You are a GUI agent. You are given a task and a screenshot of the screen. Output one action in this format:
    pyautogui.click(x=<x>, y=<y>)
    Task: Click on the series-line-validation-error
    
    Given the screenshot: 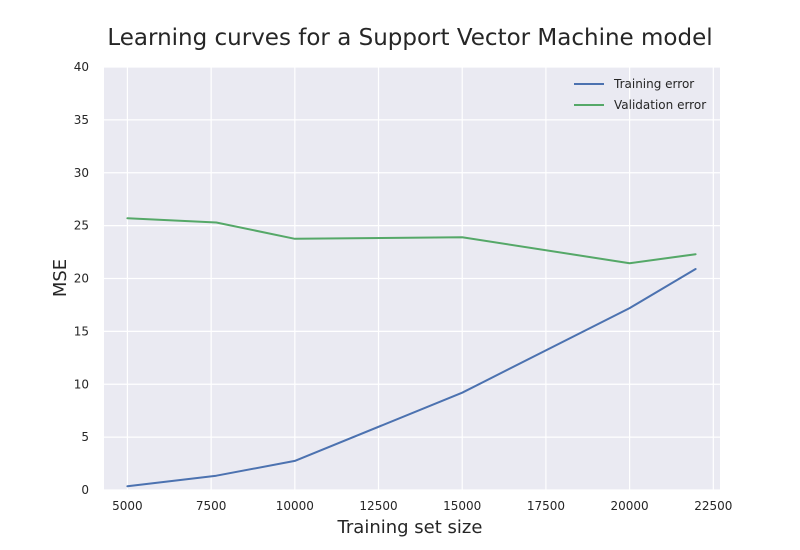 What is the action you would take?
    pyautogui.click(x=411, y=241)
    